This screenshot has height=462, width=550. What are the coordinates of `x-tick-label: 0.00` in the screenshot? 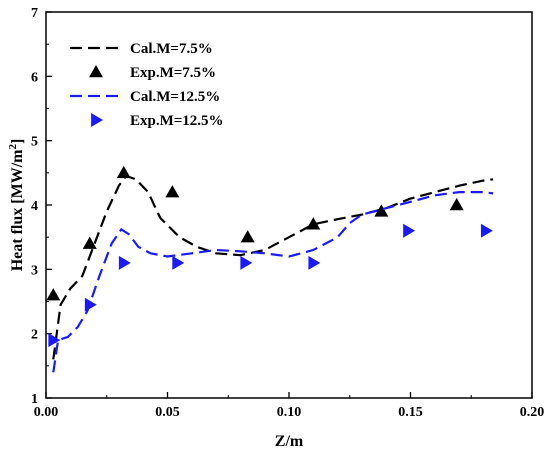 It's located at (46, 412).